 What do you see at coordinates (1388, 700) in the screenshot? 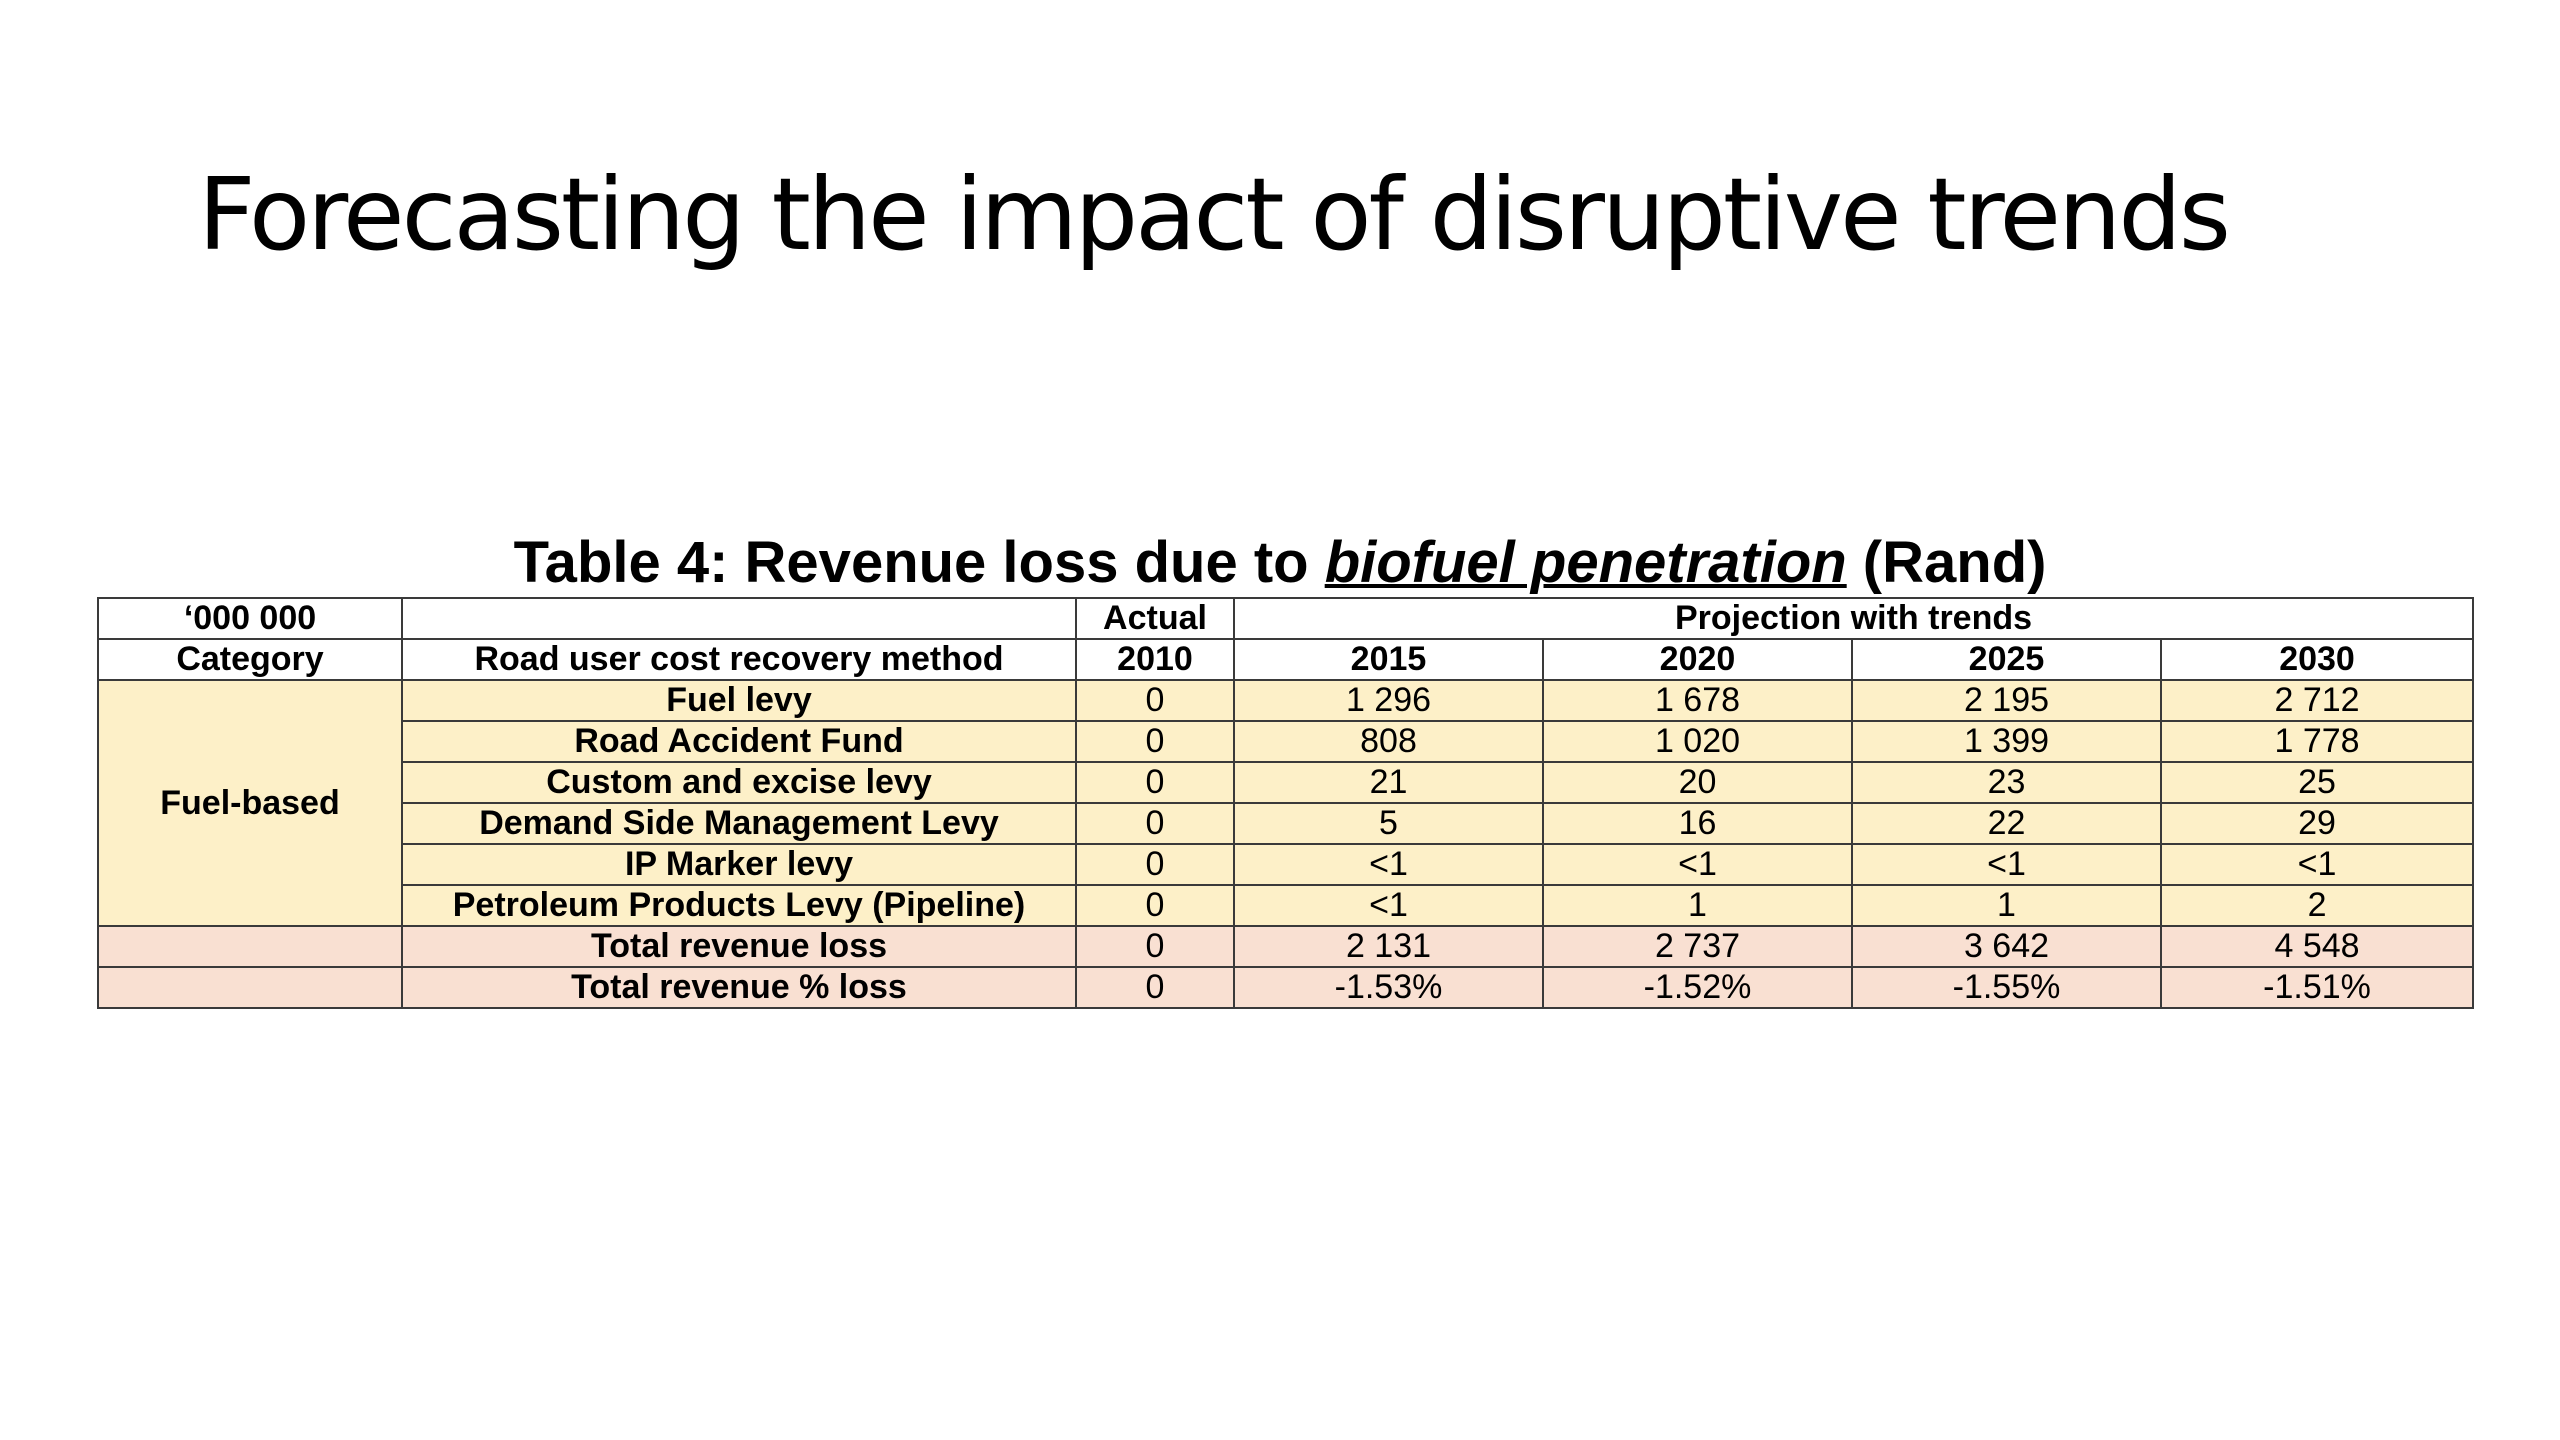
I see `value-cell: 1 296` at bounding box center [1388, 700].